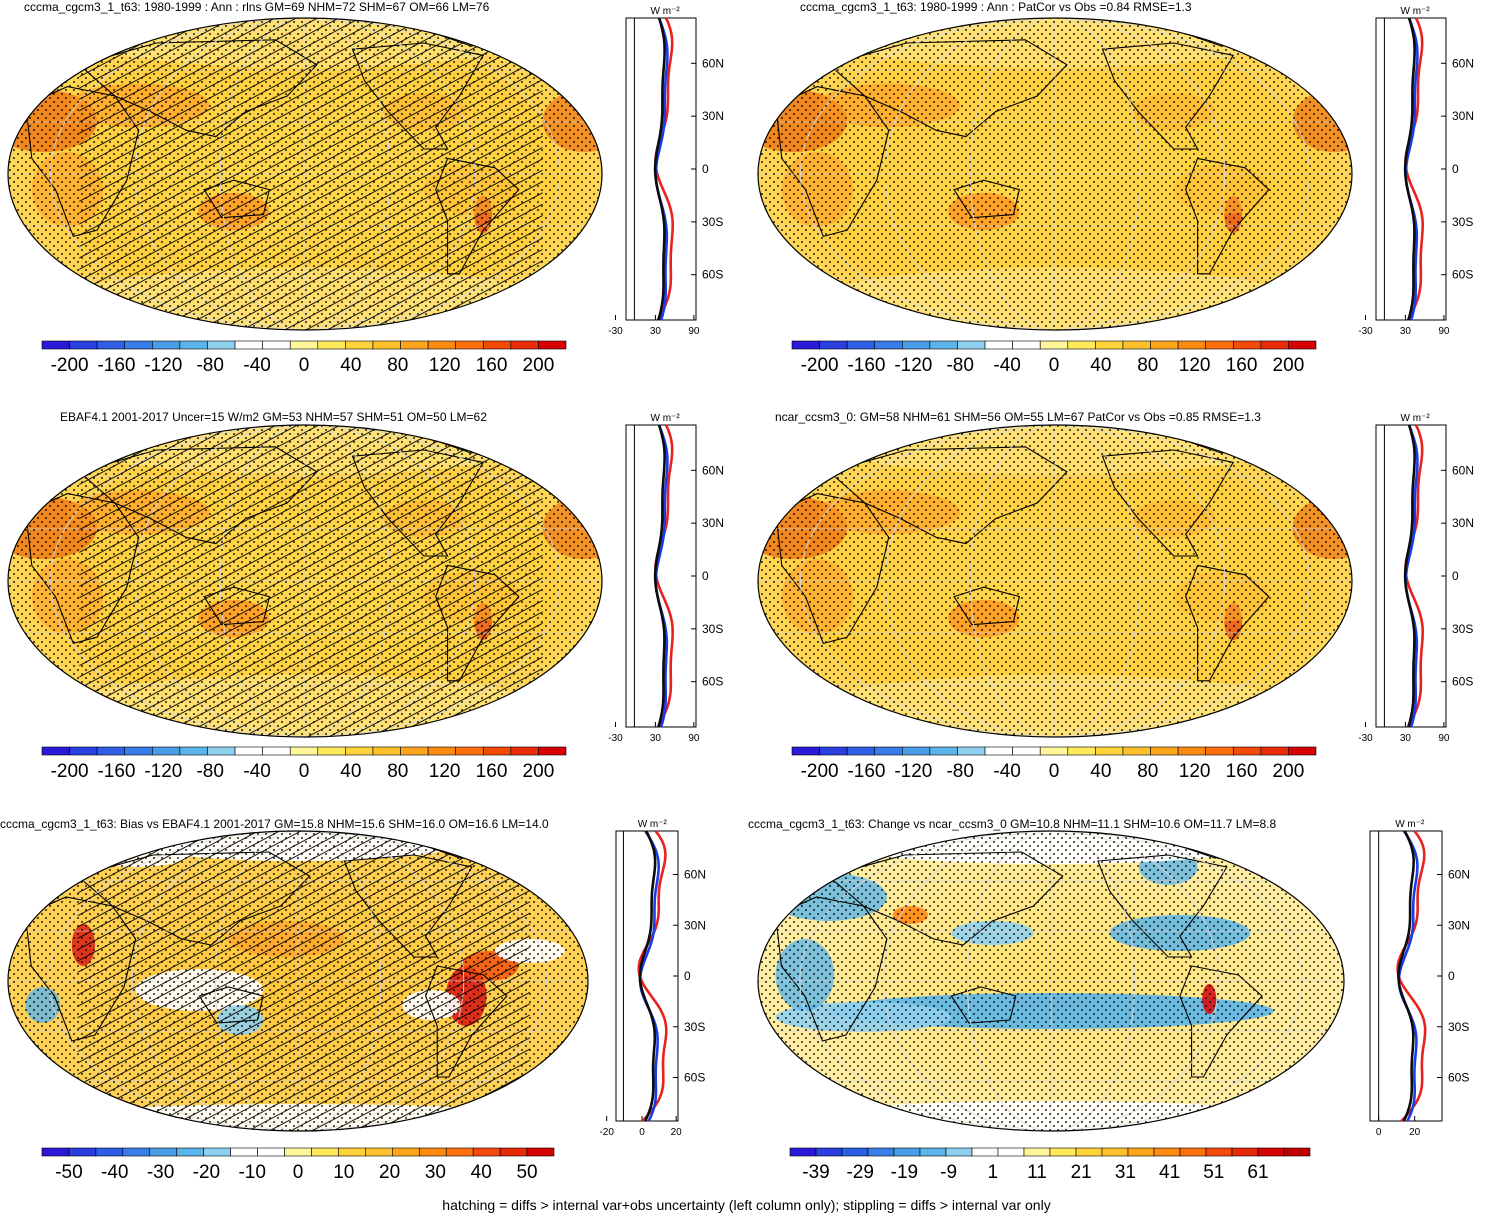  Describe the element at coordinates (1416, 171) in the screenshot. I see `zonal-mean-plot-2: W m⁻² 60N 30N 0 30S 60S -30 30 90` at that location.